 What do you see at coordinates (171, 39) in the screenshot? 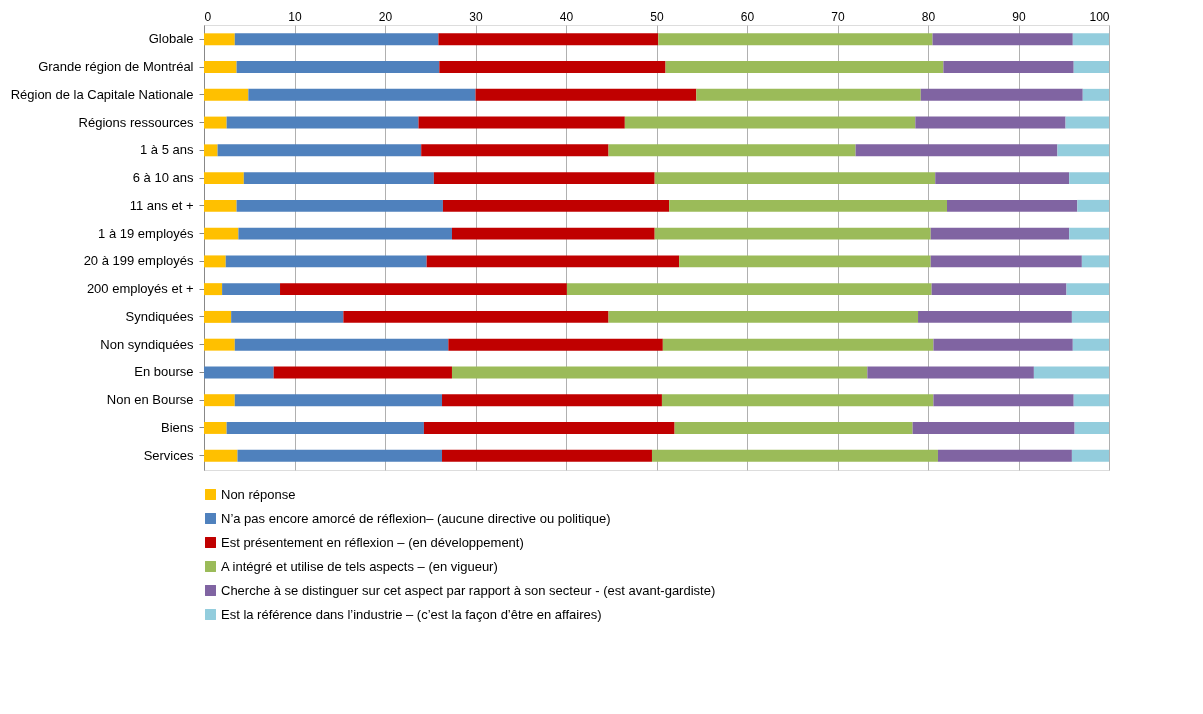
I see `y-tick-label: Globale` at bounding box center [171, 39].